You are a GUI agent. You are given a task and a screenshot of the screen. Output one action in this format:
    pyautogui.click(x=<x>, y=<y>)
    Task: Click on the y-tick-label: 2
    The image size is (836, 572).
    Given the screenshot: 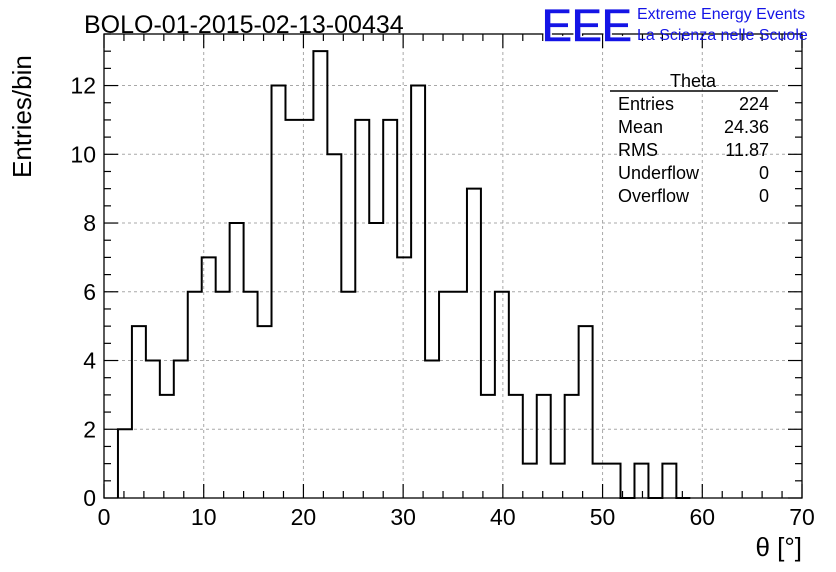 What is the action you would take?
    pyautogui.click(x=89, y=429)
    